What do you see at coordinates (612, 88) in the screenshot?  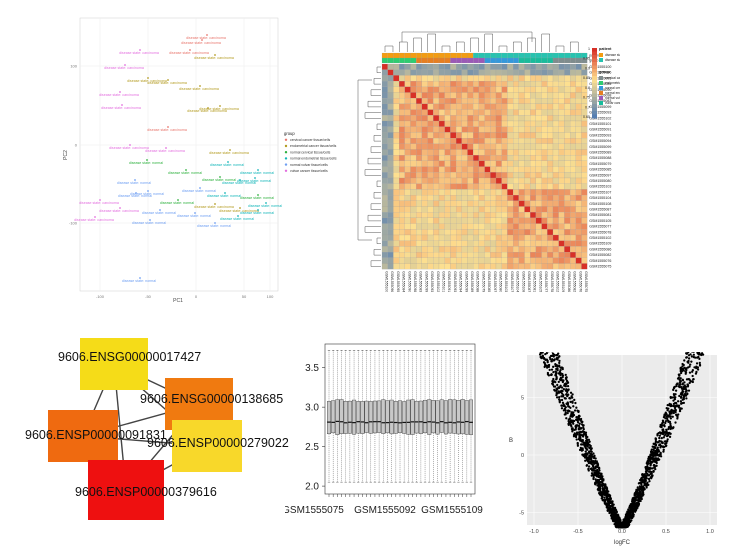 I see `heatmap-legend-label: normal cervical tissue/cells` at bounding box center [612, 88].